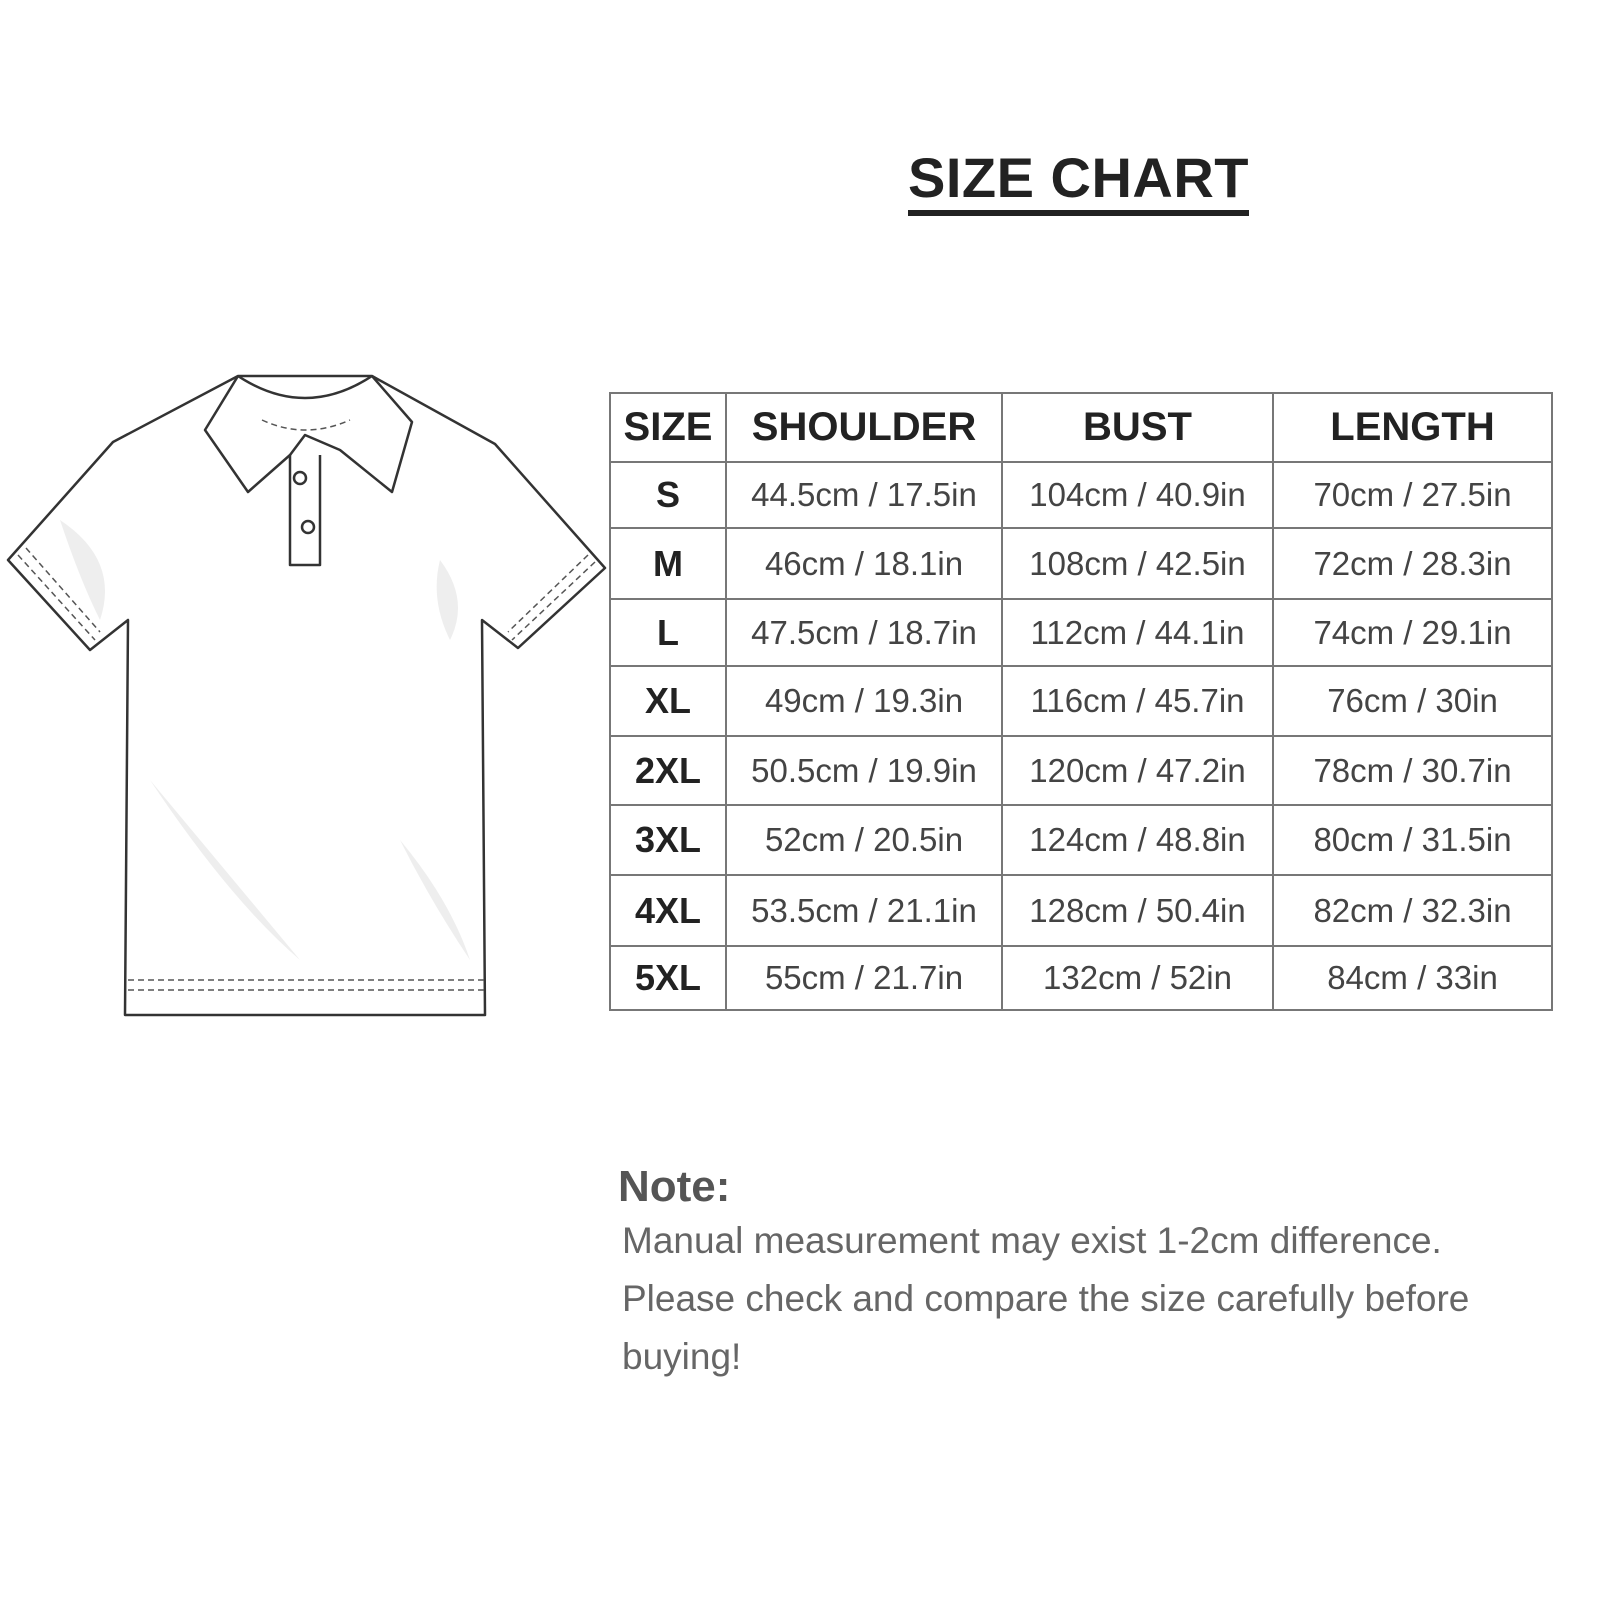 The width and height of the screenshot is (1600, 1600). What do you see at coordinates (674, 1186) in the screenshot?
I see `note-title: Note:` at bounding box center [674, 1186].